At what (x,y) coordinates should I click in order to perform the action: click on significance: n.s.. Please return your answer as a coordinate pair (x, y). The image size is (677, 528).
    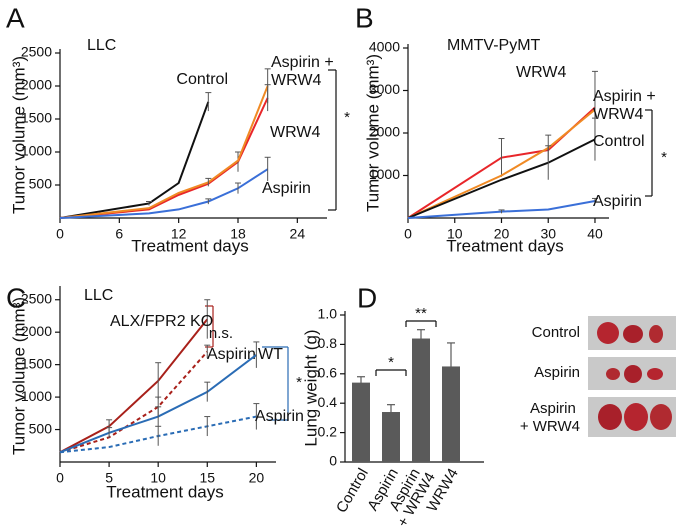
    Looking at the image, I should click on (221, 333).